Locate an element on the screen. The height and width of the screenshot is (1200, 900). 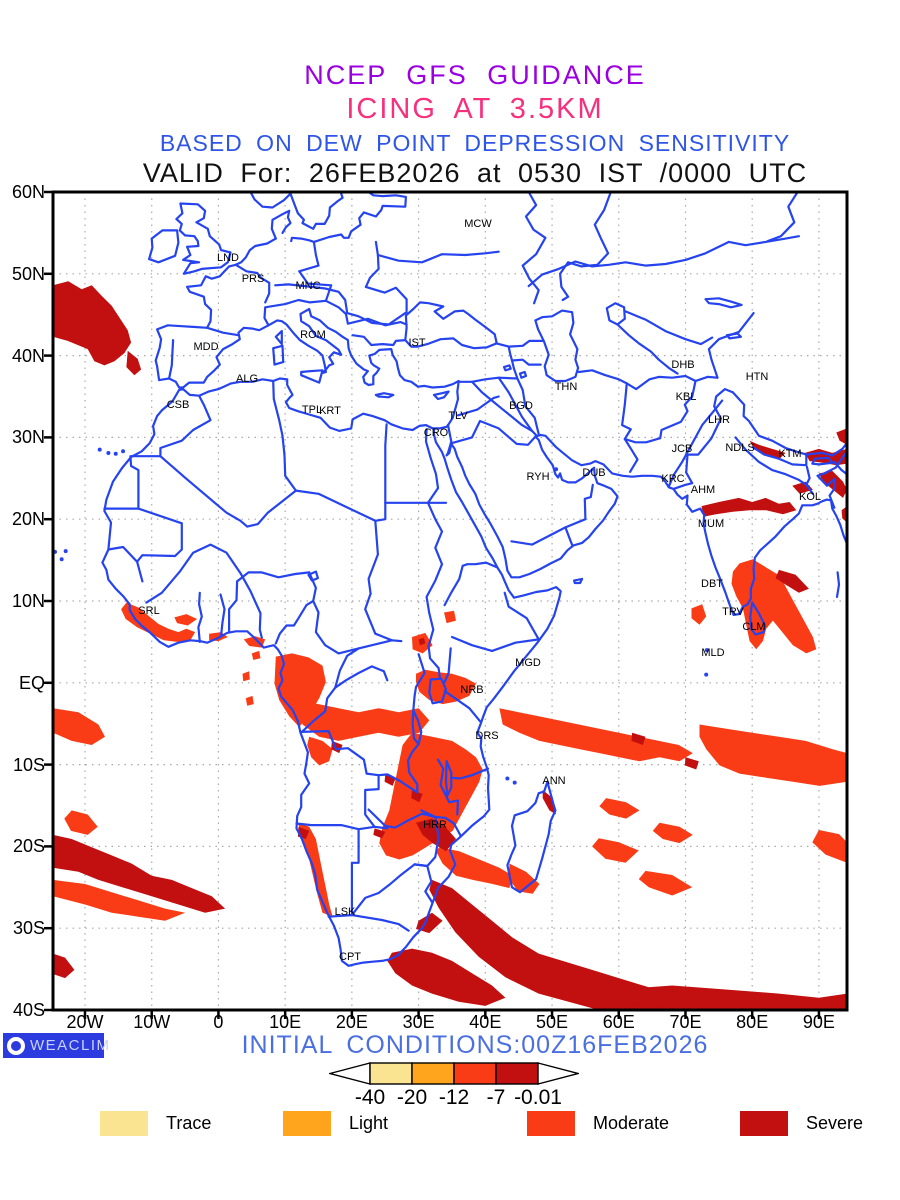
station-label-HTN: HTN is located at coordinates (757, 377).